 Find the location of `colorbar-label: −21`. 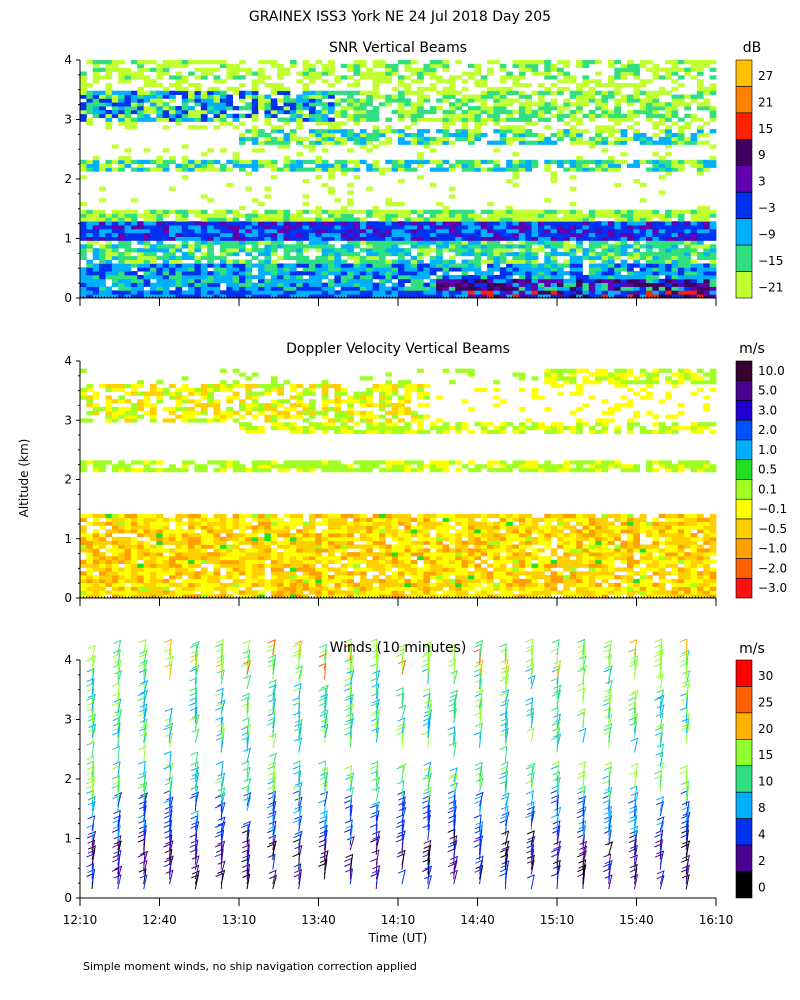

colorbar-label: −21 is located at coordinates (770, 287).